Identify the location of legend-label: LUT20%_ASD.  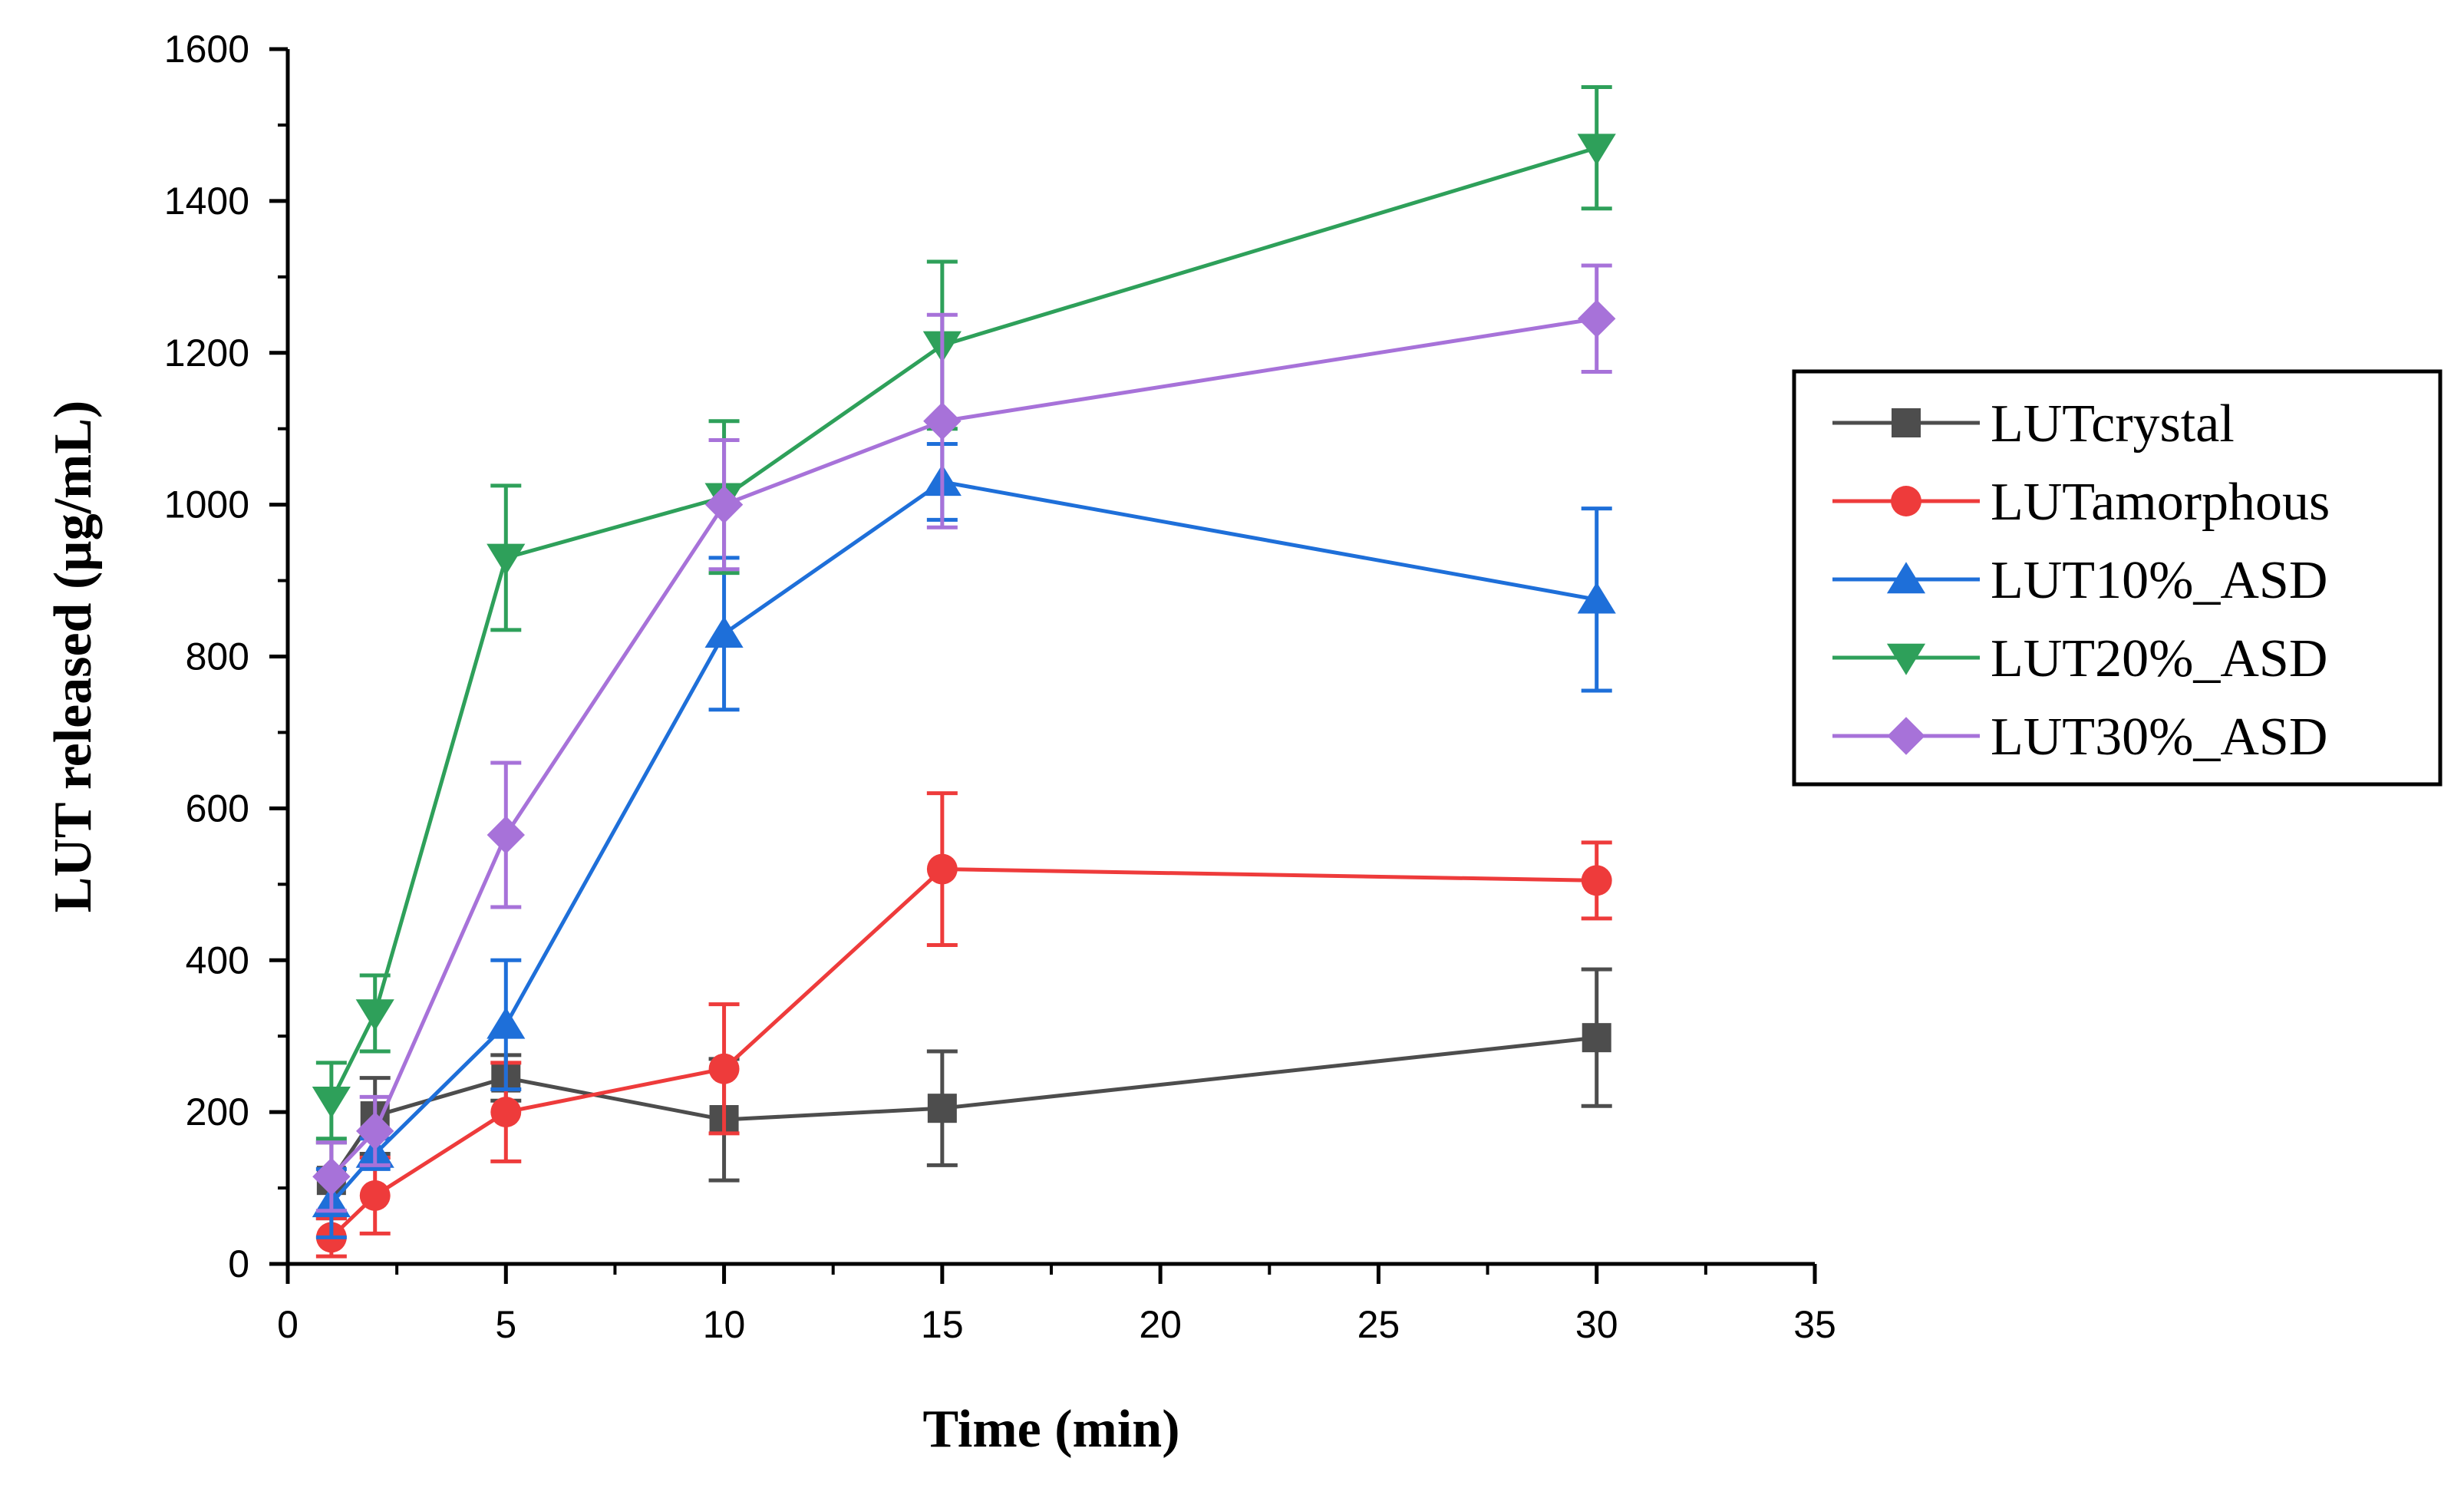
(2159, 658).